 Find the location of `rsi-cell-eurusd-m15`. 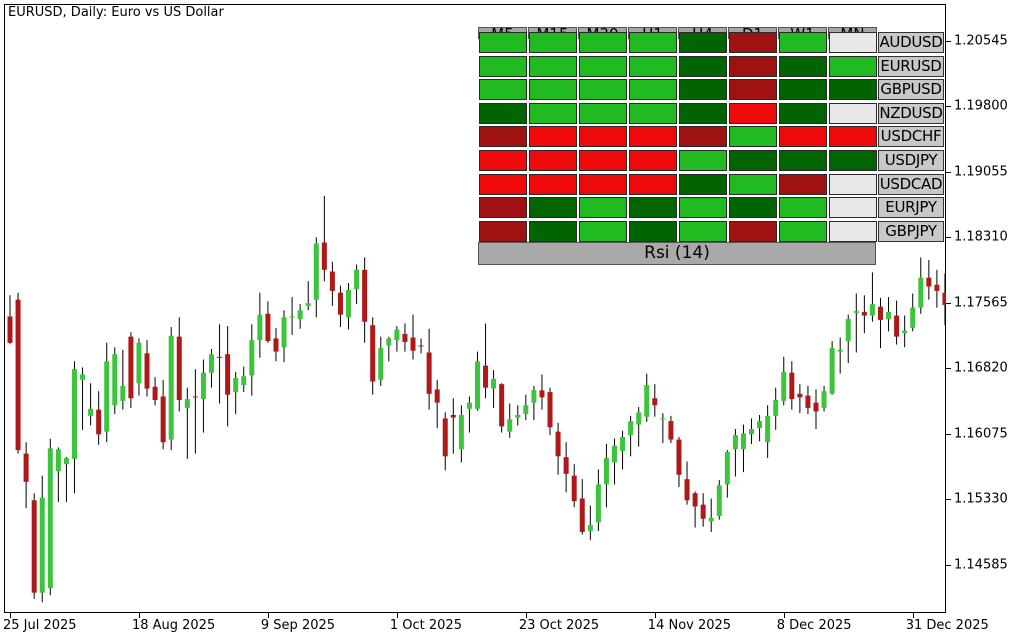

rsi-cell-eurusd-m15 is located at coordinates (553, 66).